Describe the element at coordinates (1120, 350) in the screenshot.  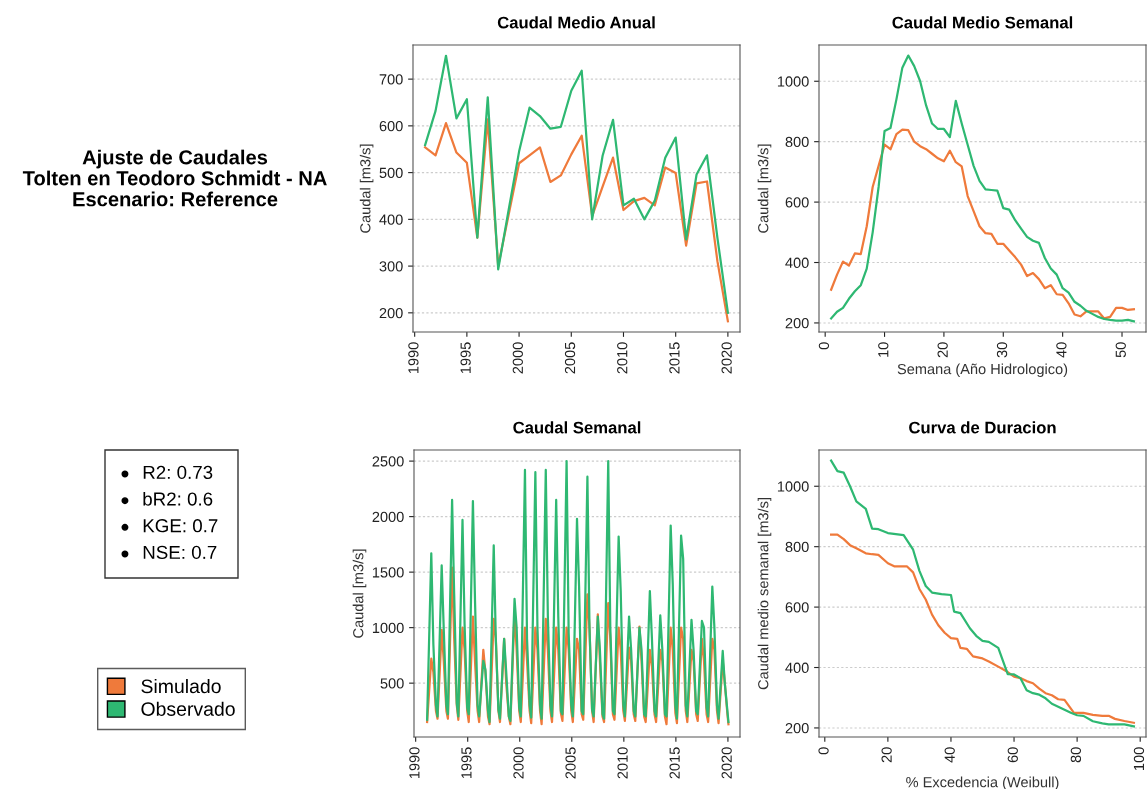
I see `x-tick-label: 50` at that location.